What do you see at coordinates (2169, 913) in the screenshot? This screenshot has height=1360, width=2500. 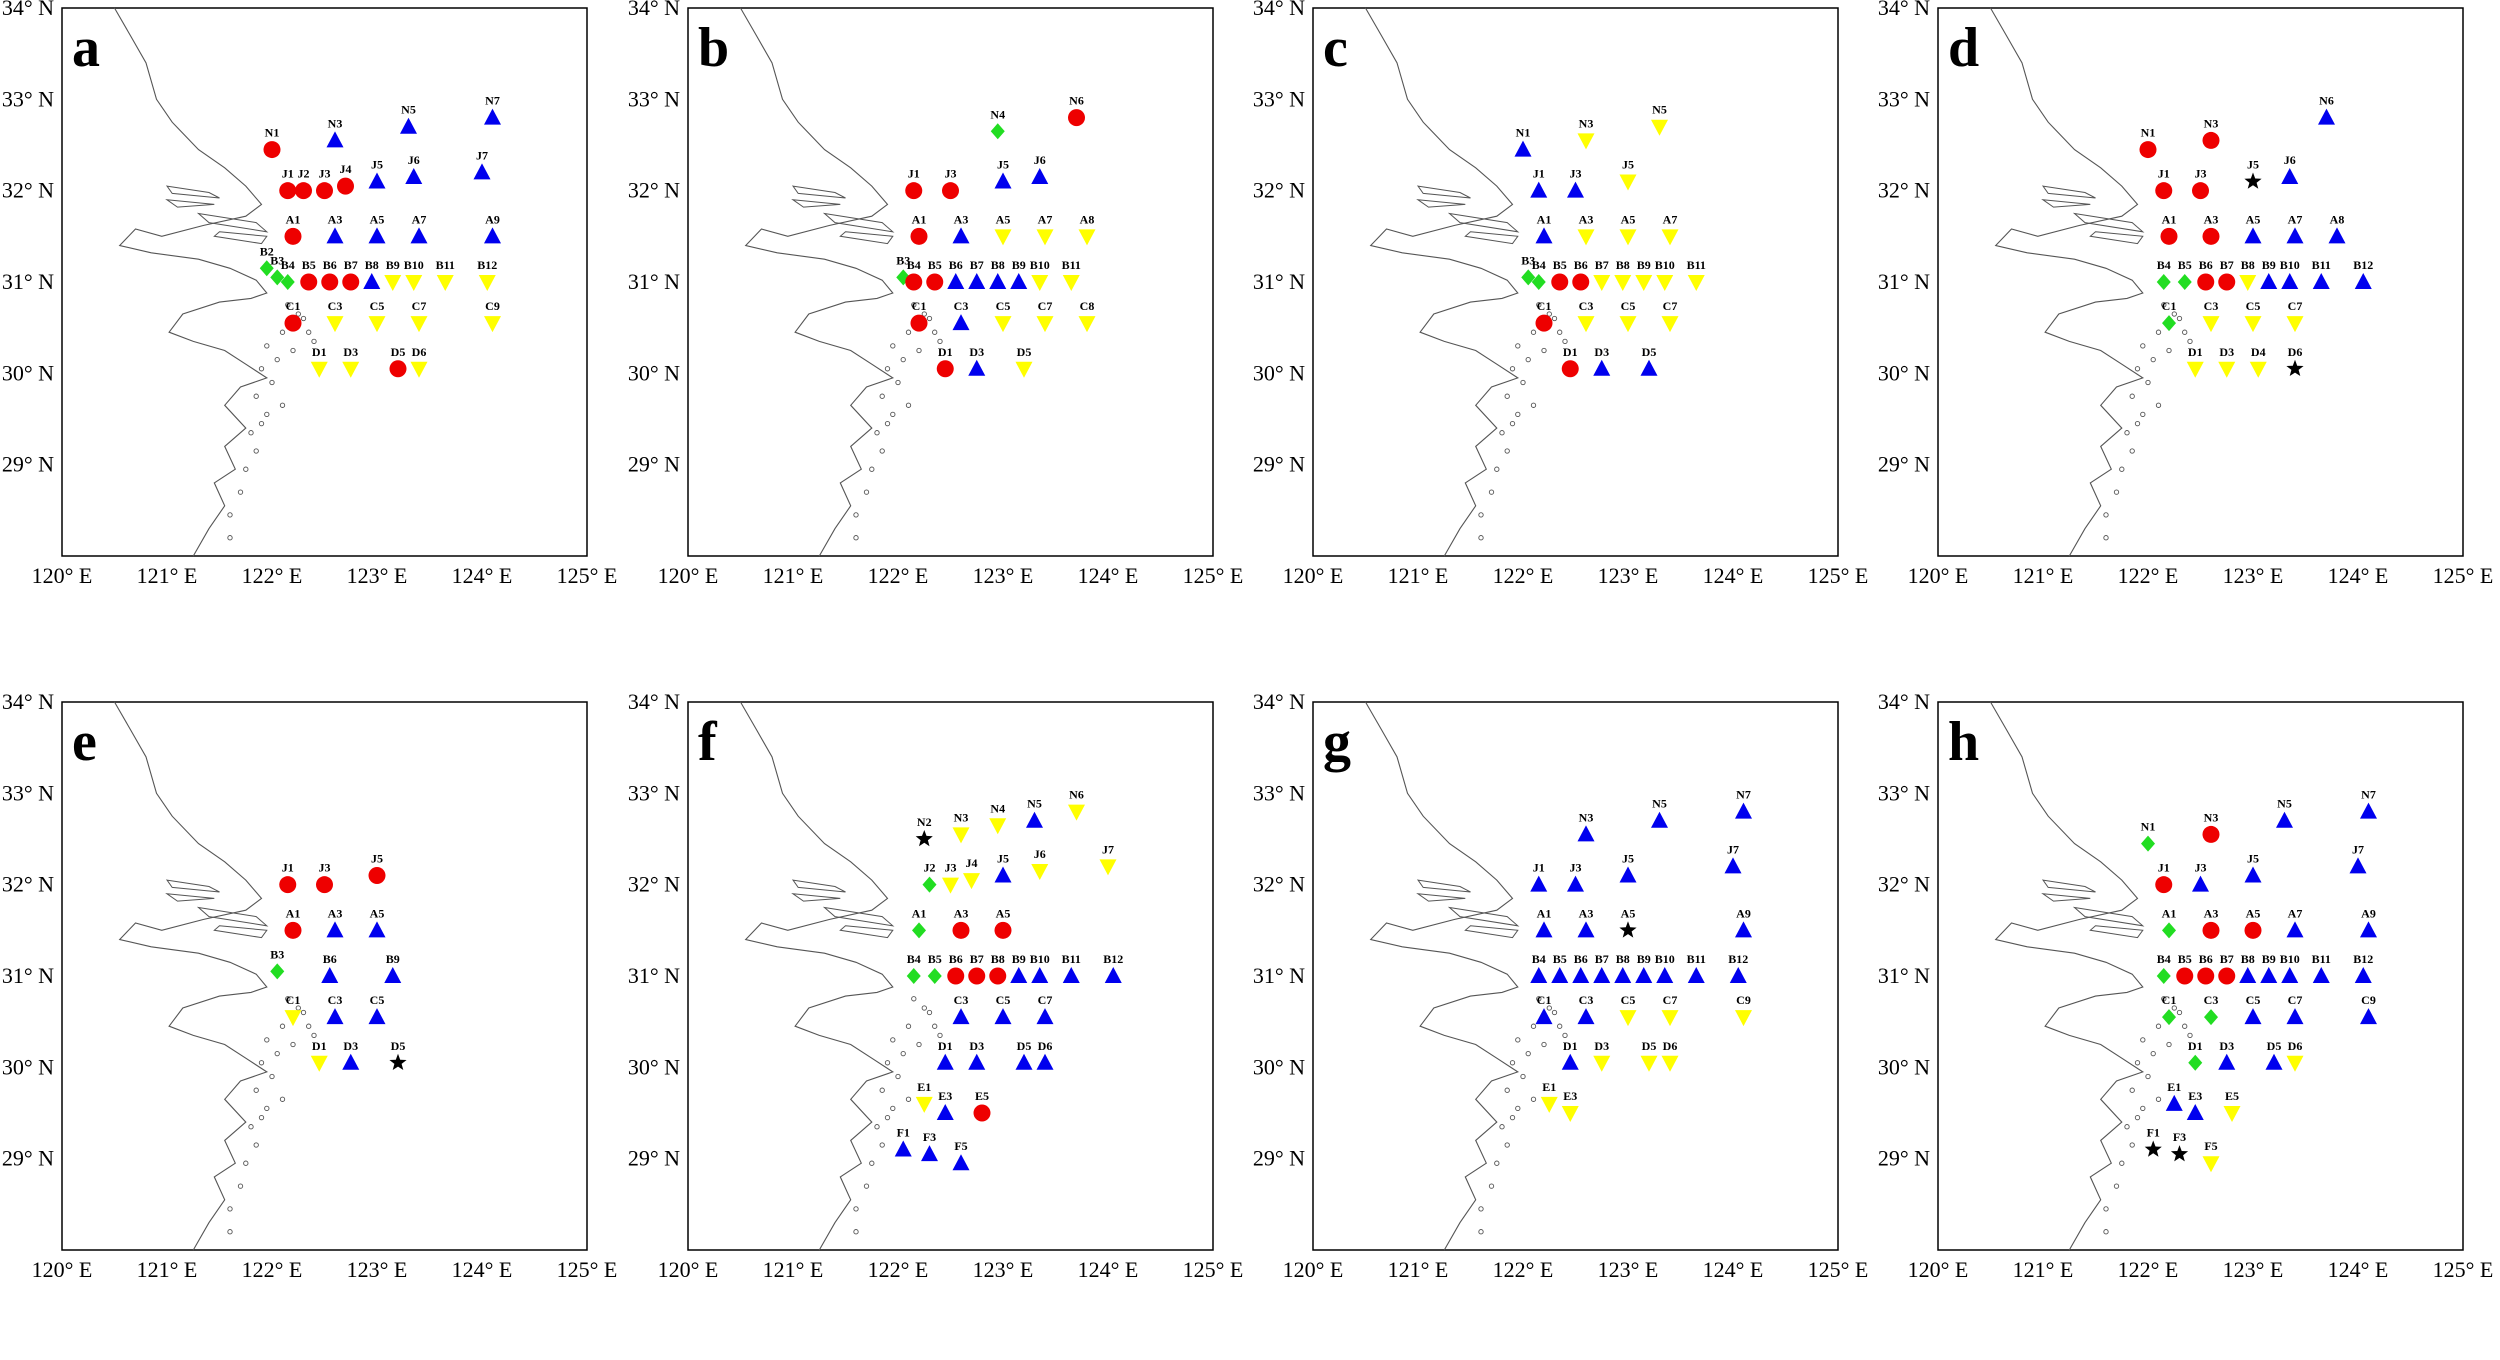 I see `station-label: A1` at bounding box center [2169, 913].